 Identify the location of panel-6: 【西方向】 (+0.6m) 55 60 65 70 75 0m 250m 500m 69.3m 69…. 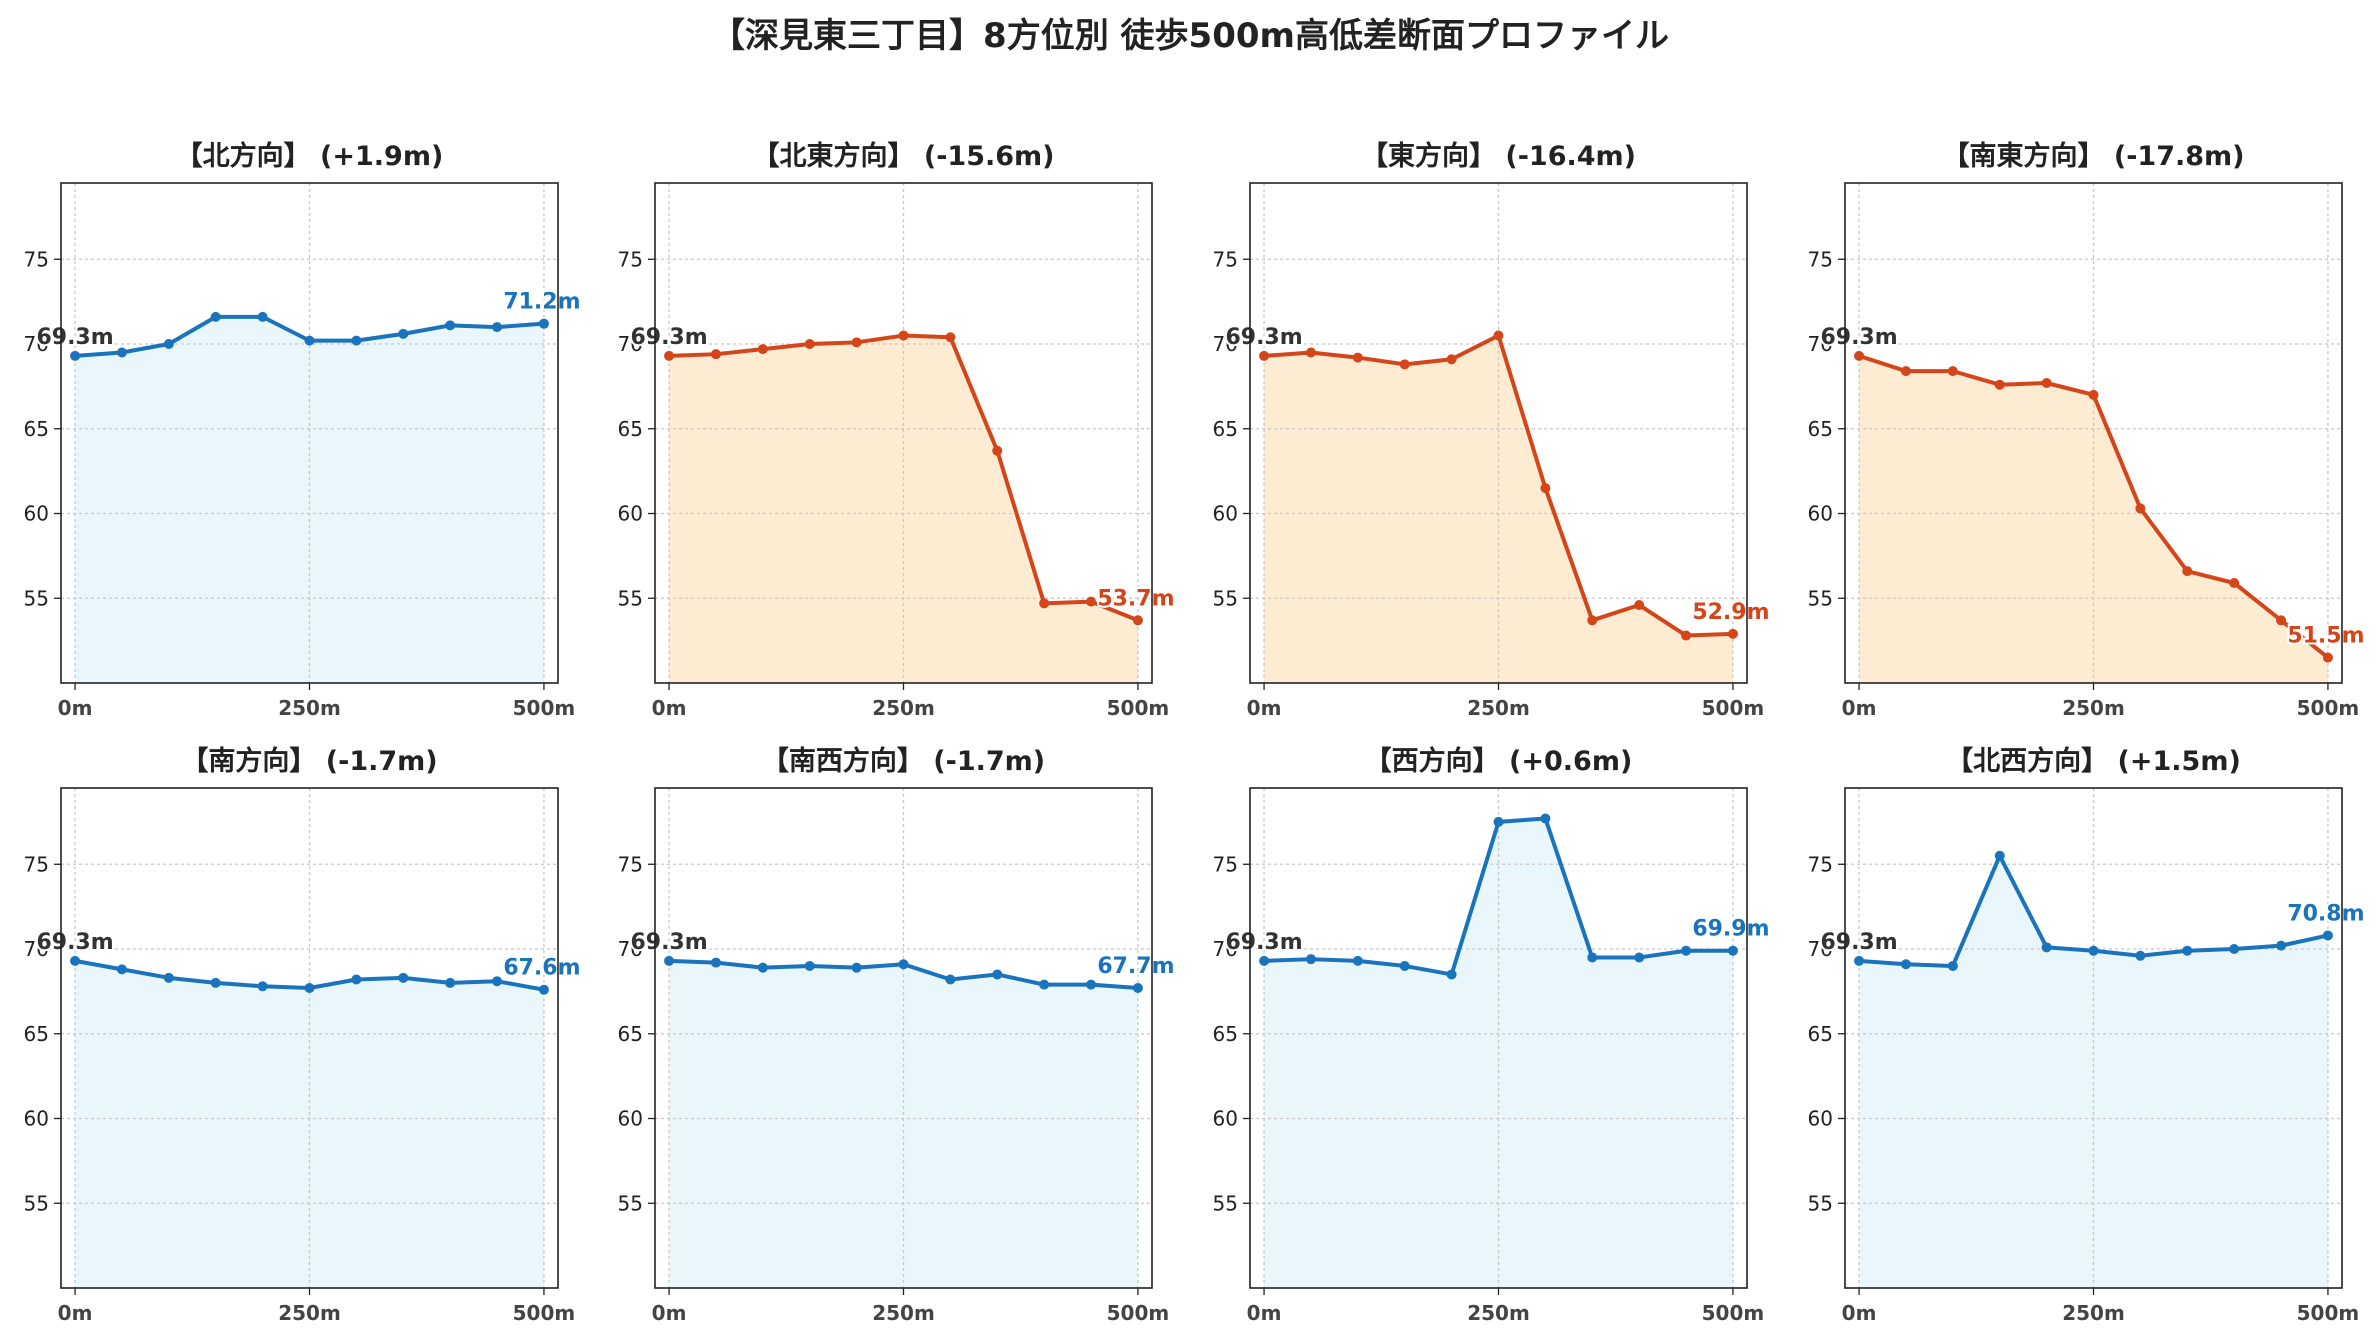
(1492, 1035).